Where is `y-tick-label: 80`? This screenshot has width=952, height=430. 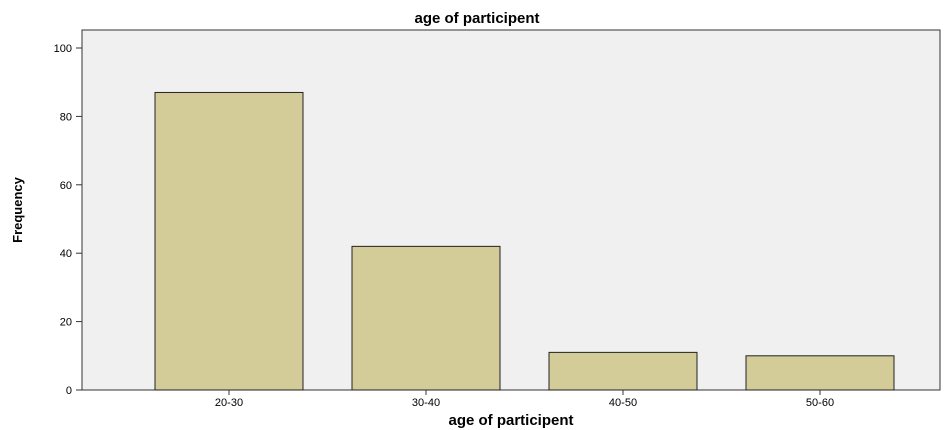
y-tick-label: 80 is located at coordinates (66, 117).